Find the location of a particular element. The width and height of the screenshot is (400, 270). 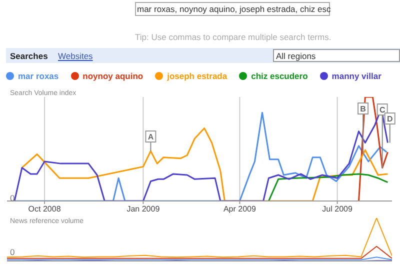

annotation: B is located at coordinates (363, 109).